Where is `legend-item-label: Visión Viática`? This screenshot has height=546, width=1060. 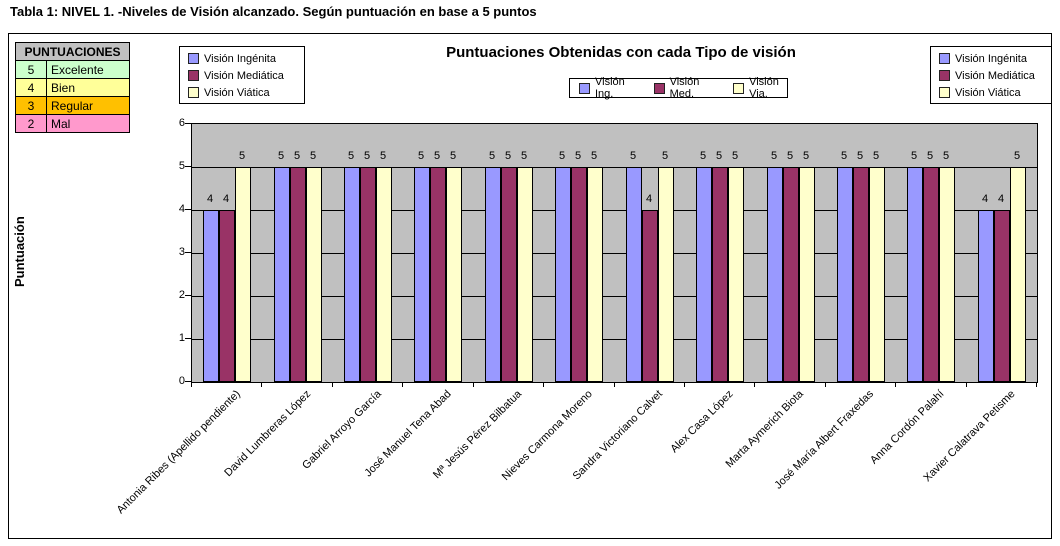 legend-item-label: Visión Viática is located at coordinates (988, 92).